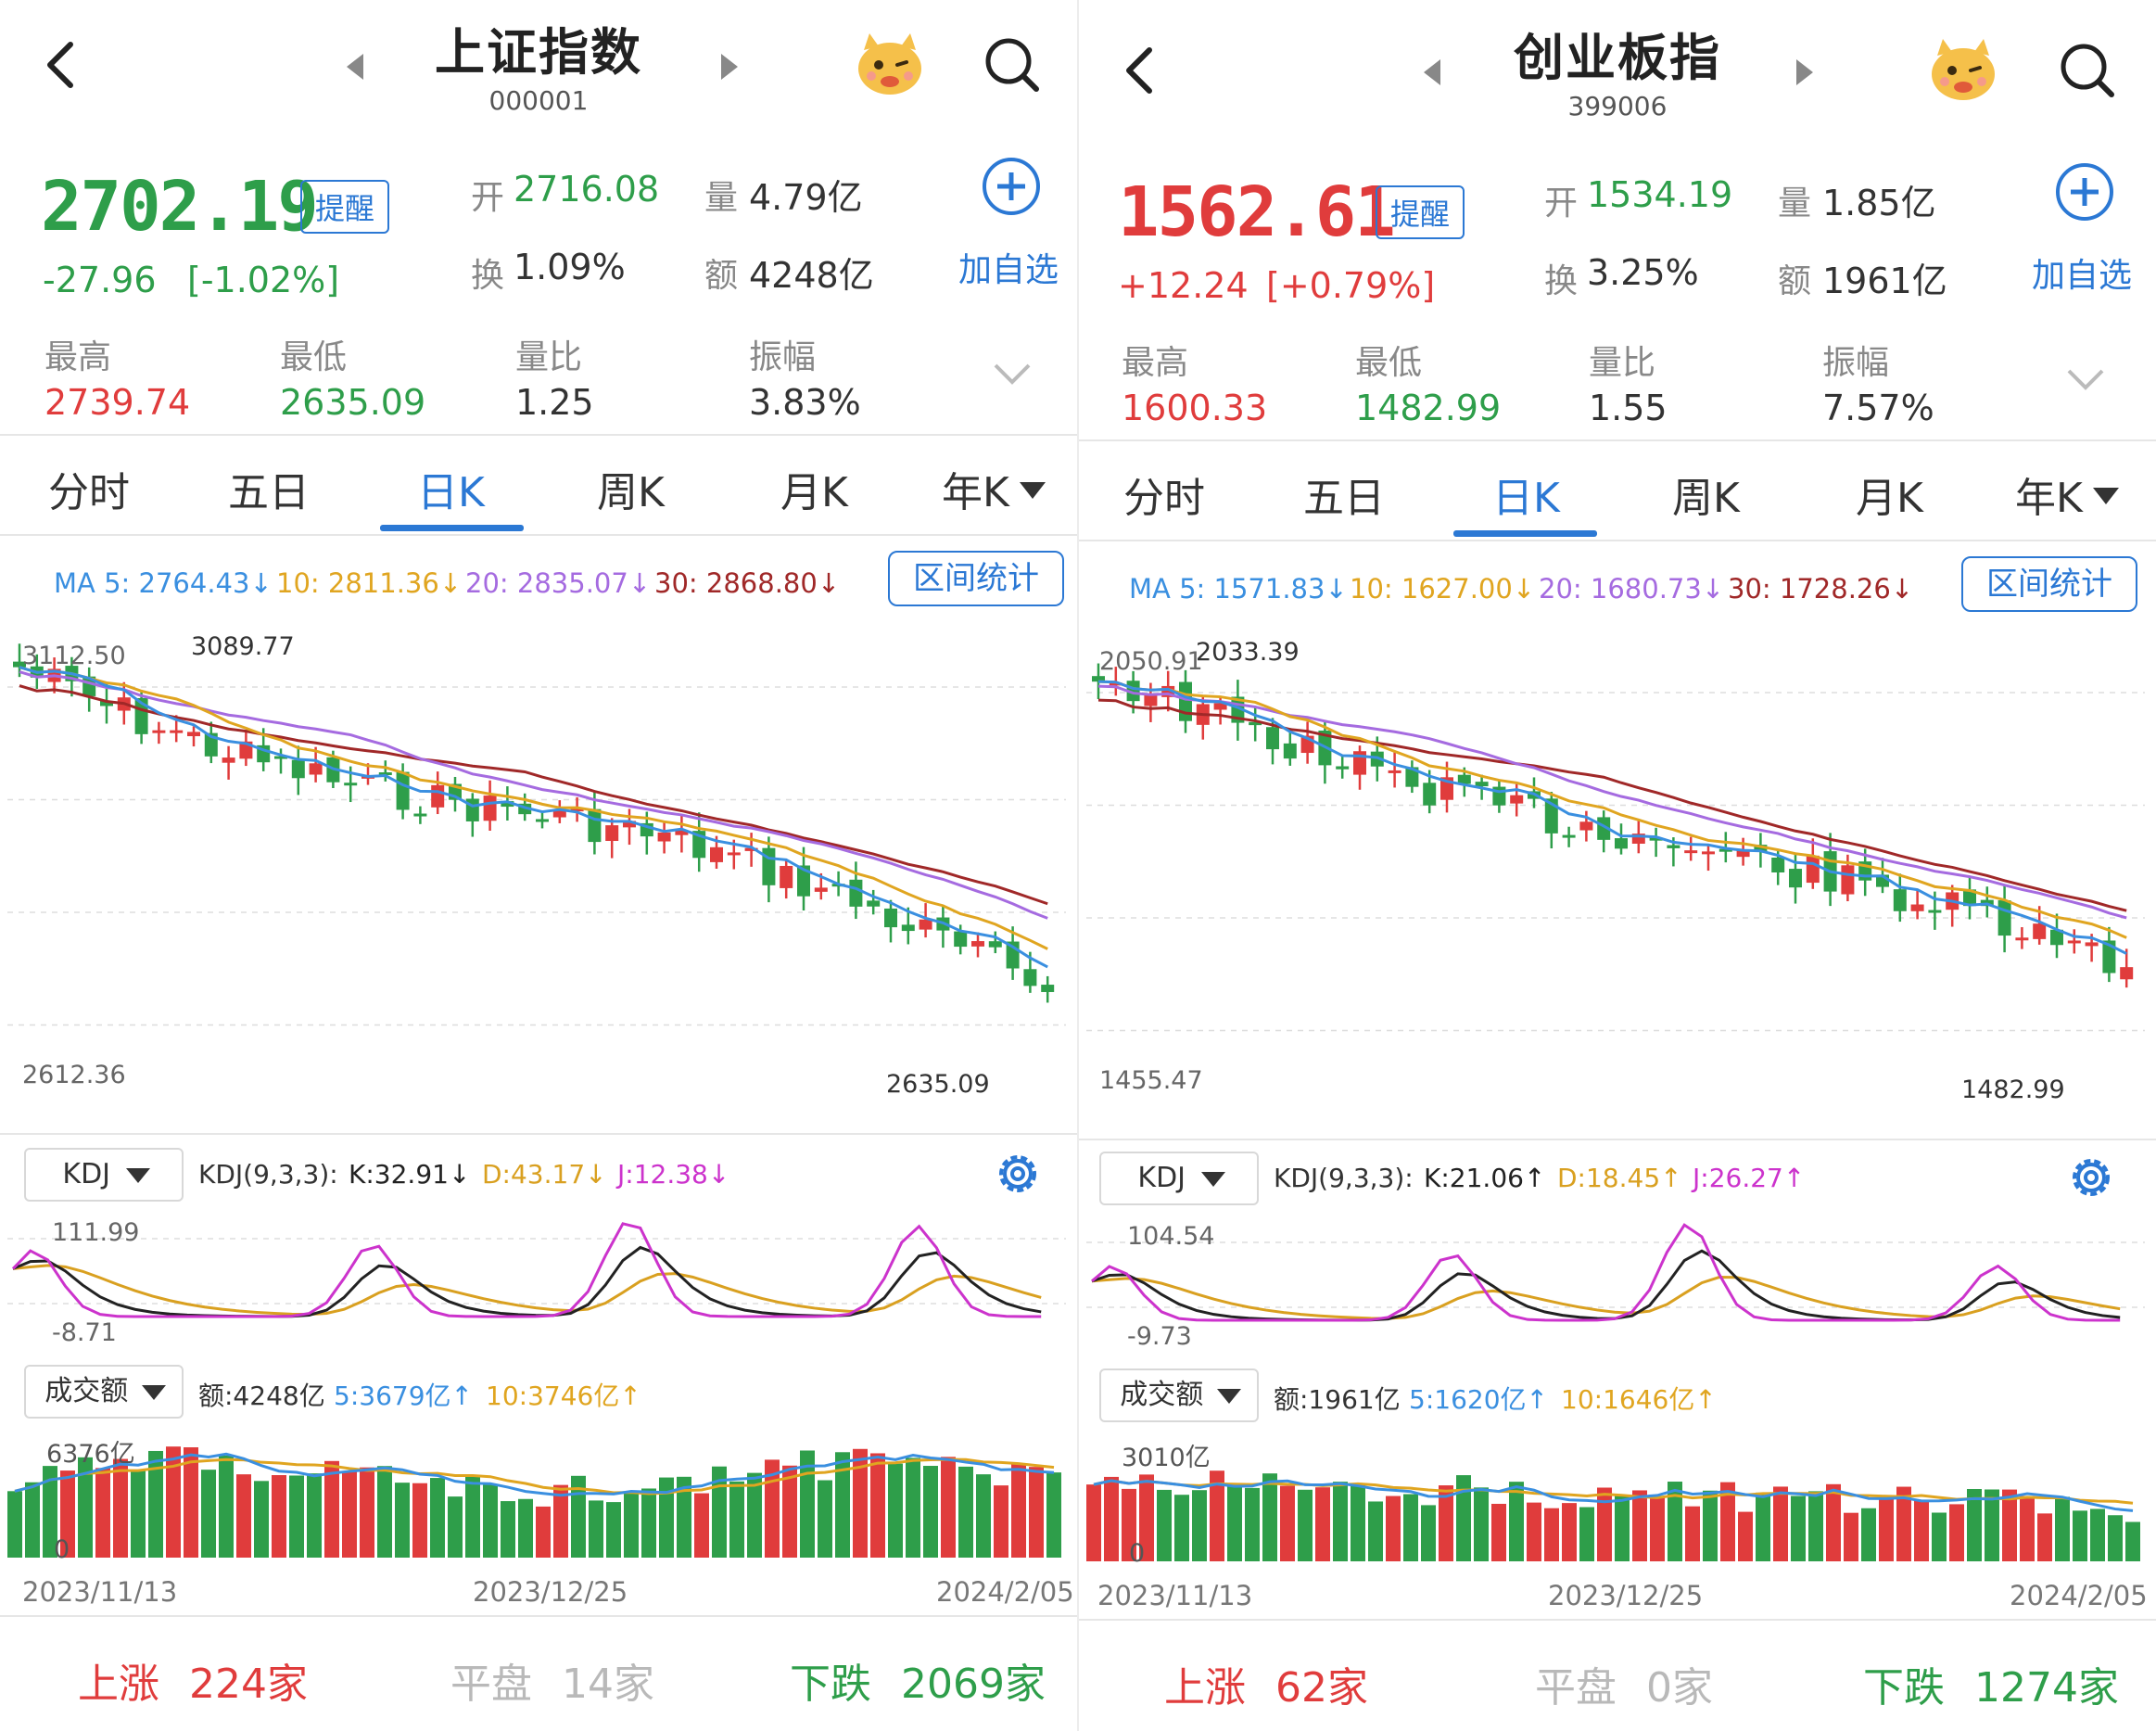  Describe the element at coordinates (353, 402) in the screenshot. I see `low-value: 2635.09` at that location.